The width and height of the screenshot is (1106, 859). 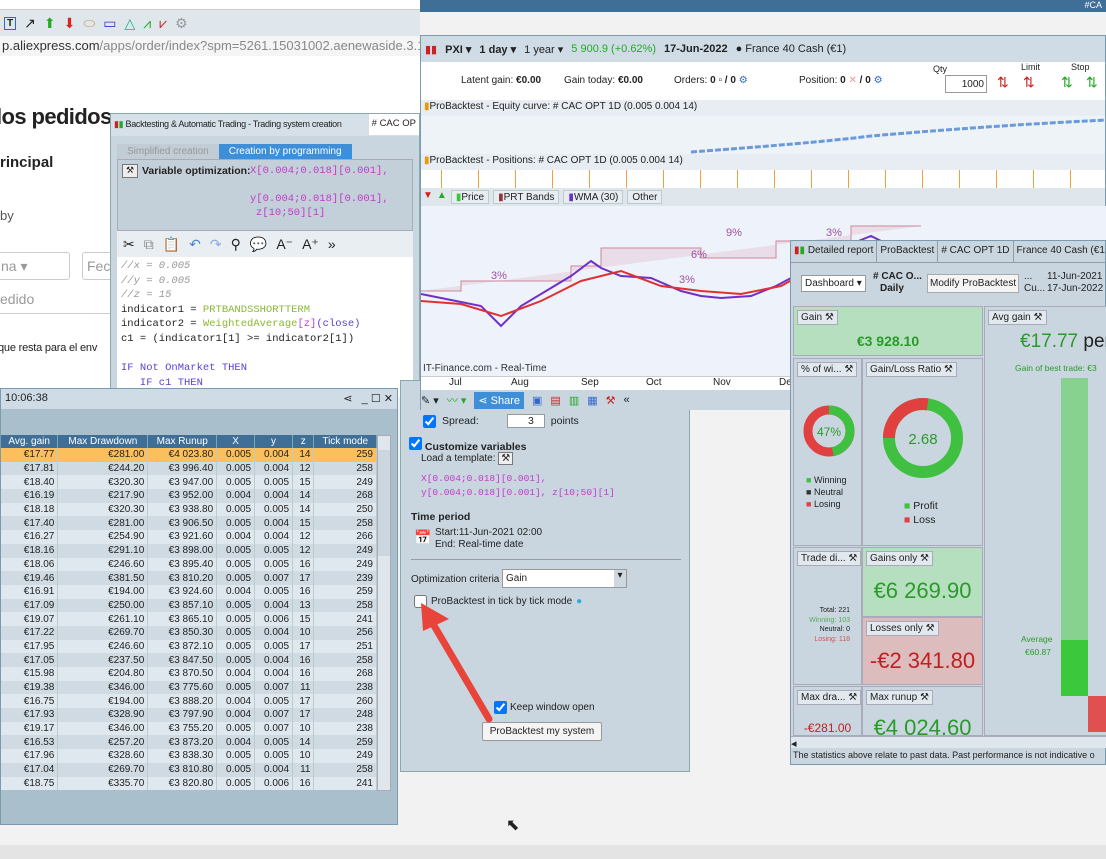 What do you see at coordinates (236, 441) in the screenshot?
I see `column-header: X` at bounding box center [236, 441].